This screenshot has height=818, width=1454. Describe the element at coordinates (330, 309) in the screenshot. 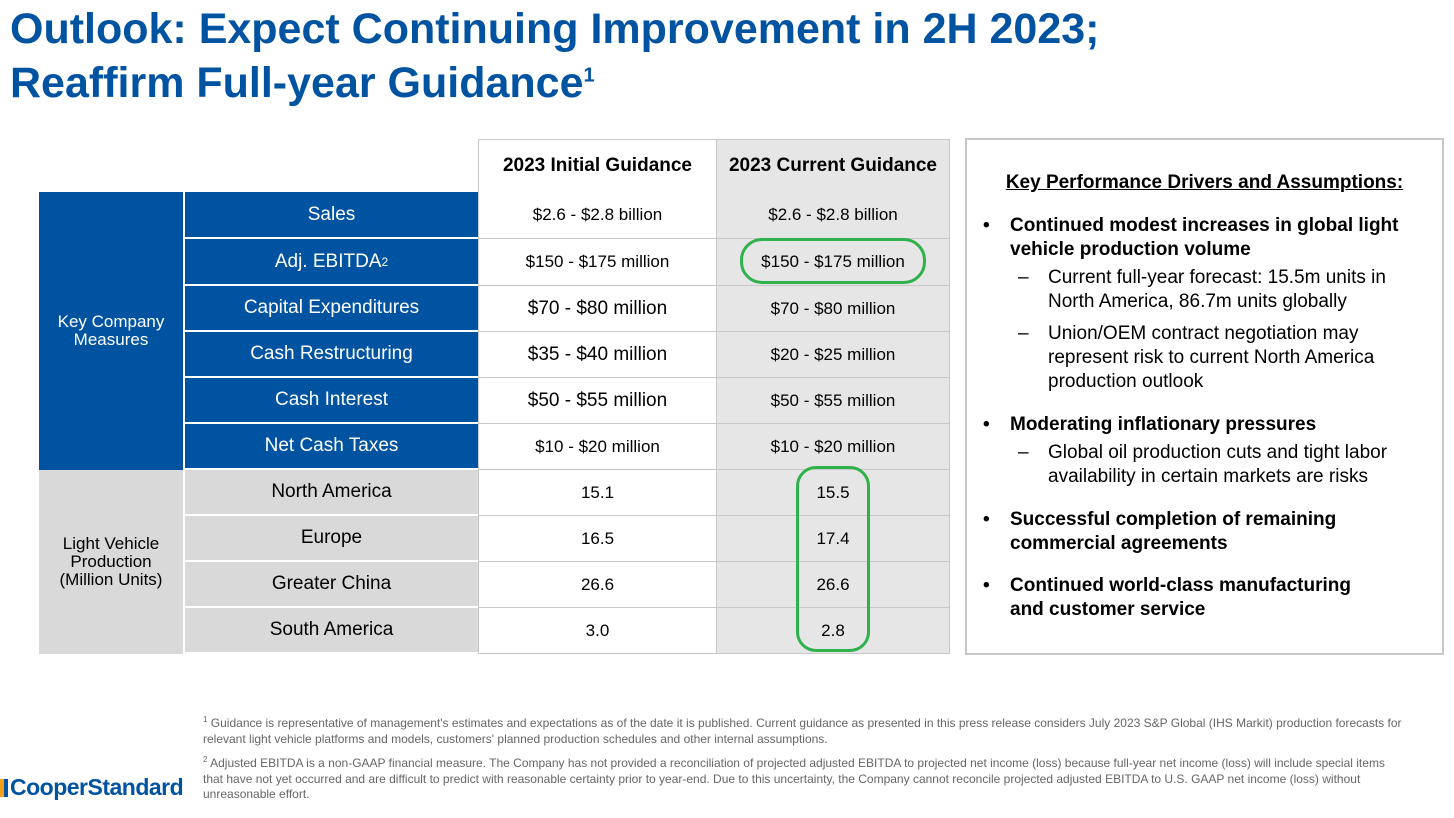

I see `row-label-capital-expenditures: Capital Expenditures` at that location.